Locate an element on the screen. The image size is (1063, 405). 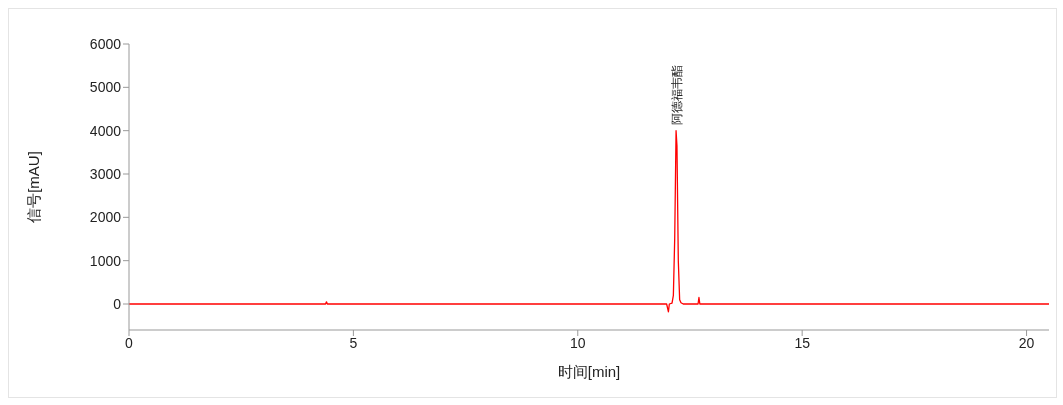
y-tick-label: 2000 is located at coordinates (105, 217).